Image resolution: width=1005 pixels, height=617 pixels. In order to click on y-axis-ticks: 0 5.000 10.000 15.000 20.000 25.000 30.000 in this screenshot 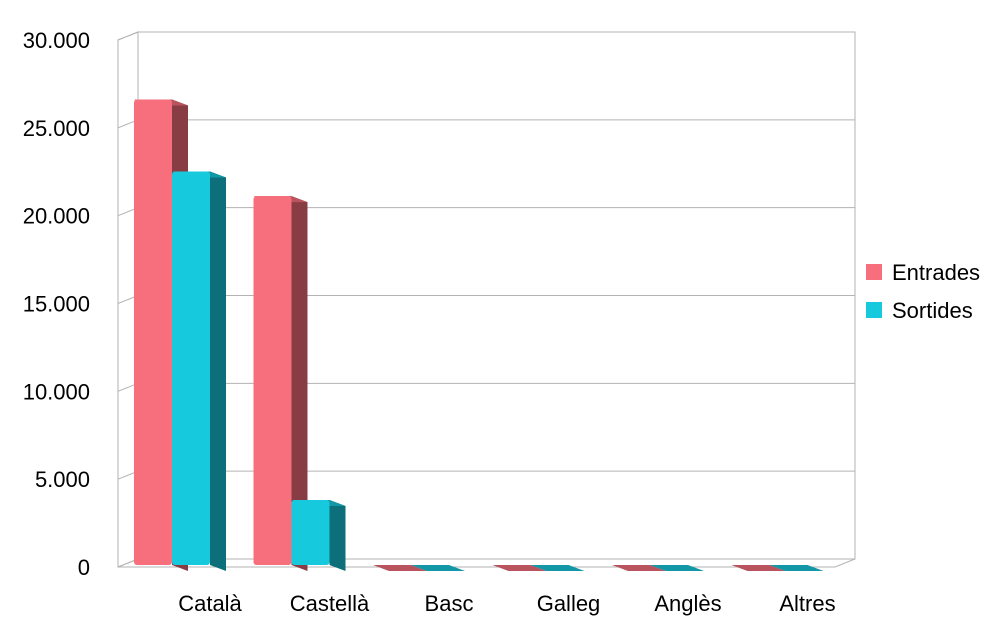, I will do `click(56, 304)`.